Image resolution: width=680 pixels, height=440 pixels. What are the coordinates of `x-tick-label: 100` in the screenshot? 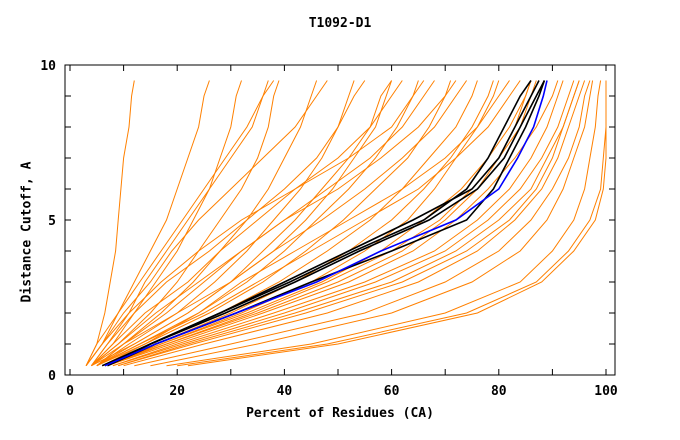 It's located at (606, 391).